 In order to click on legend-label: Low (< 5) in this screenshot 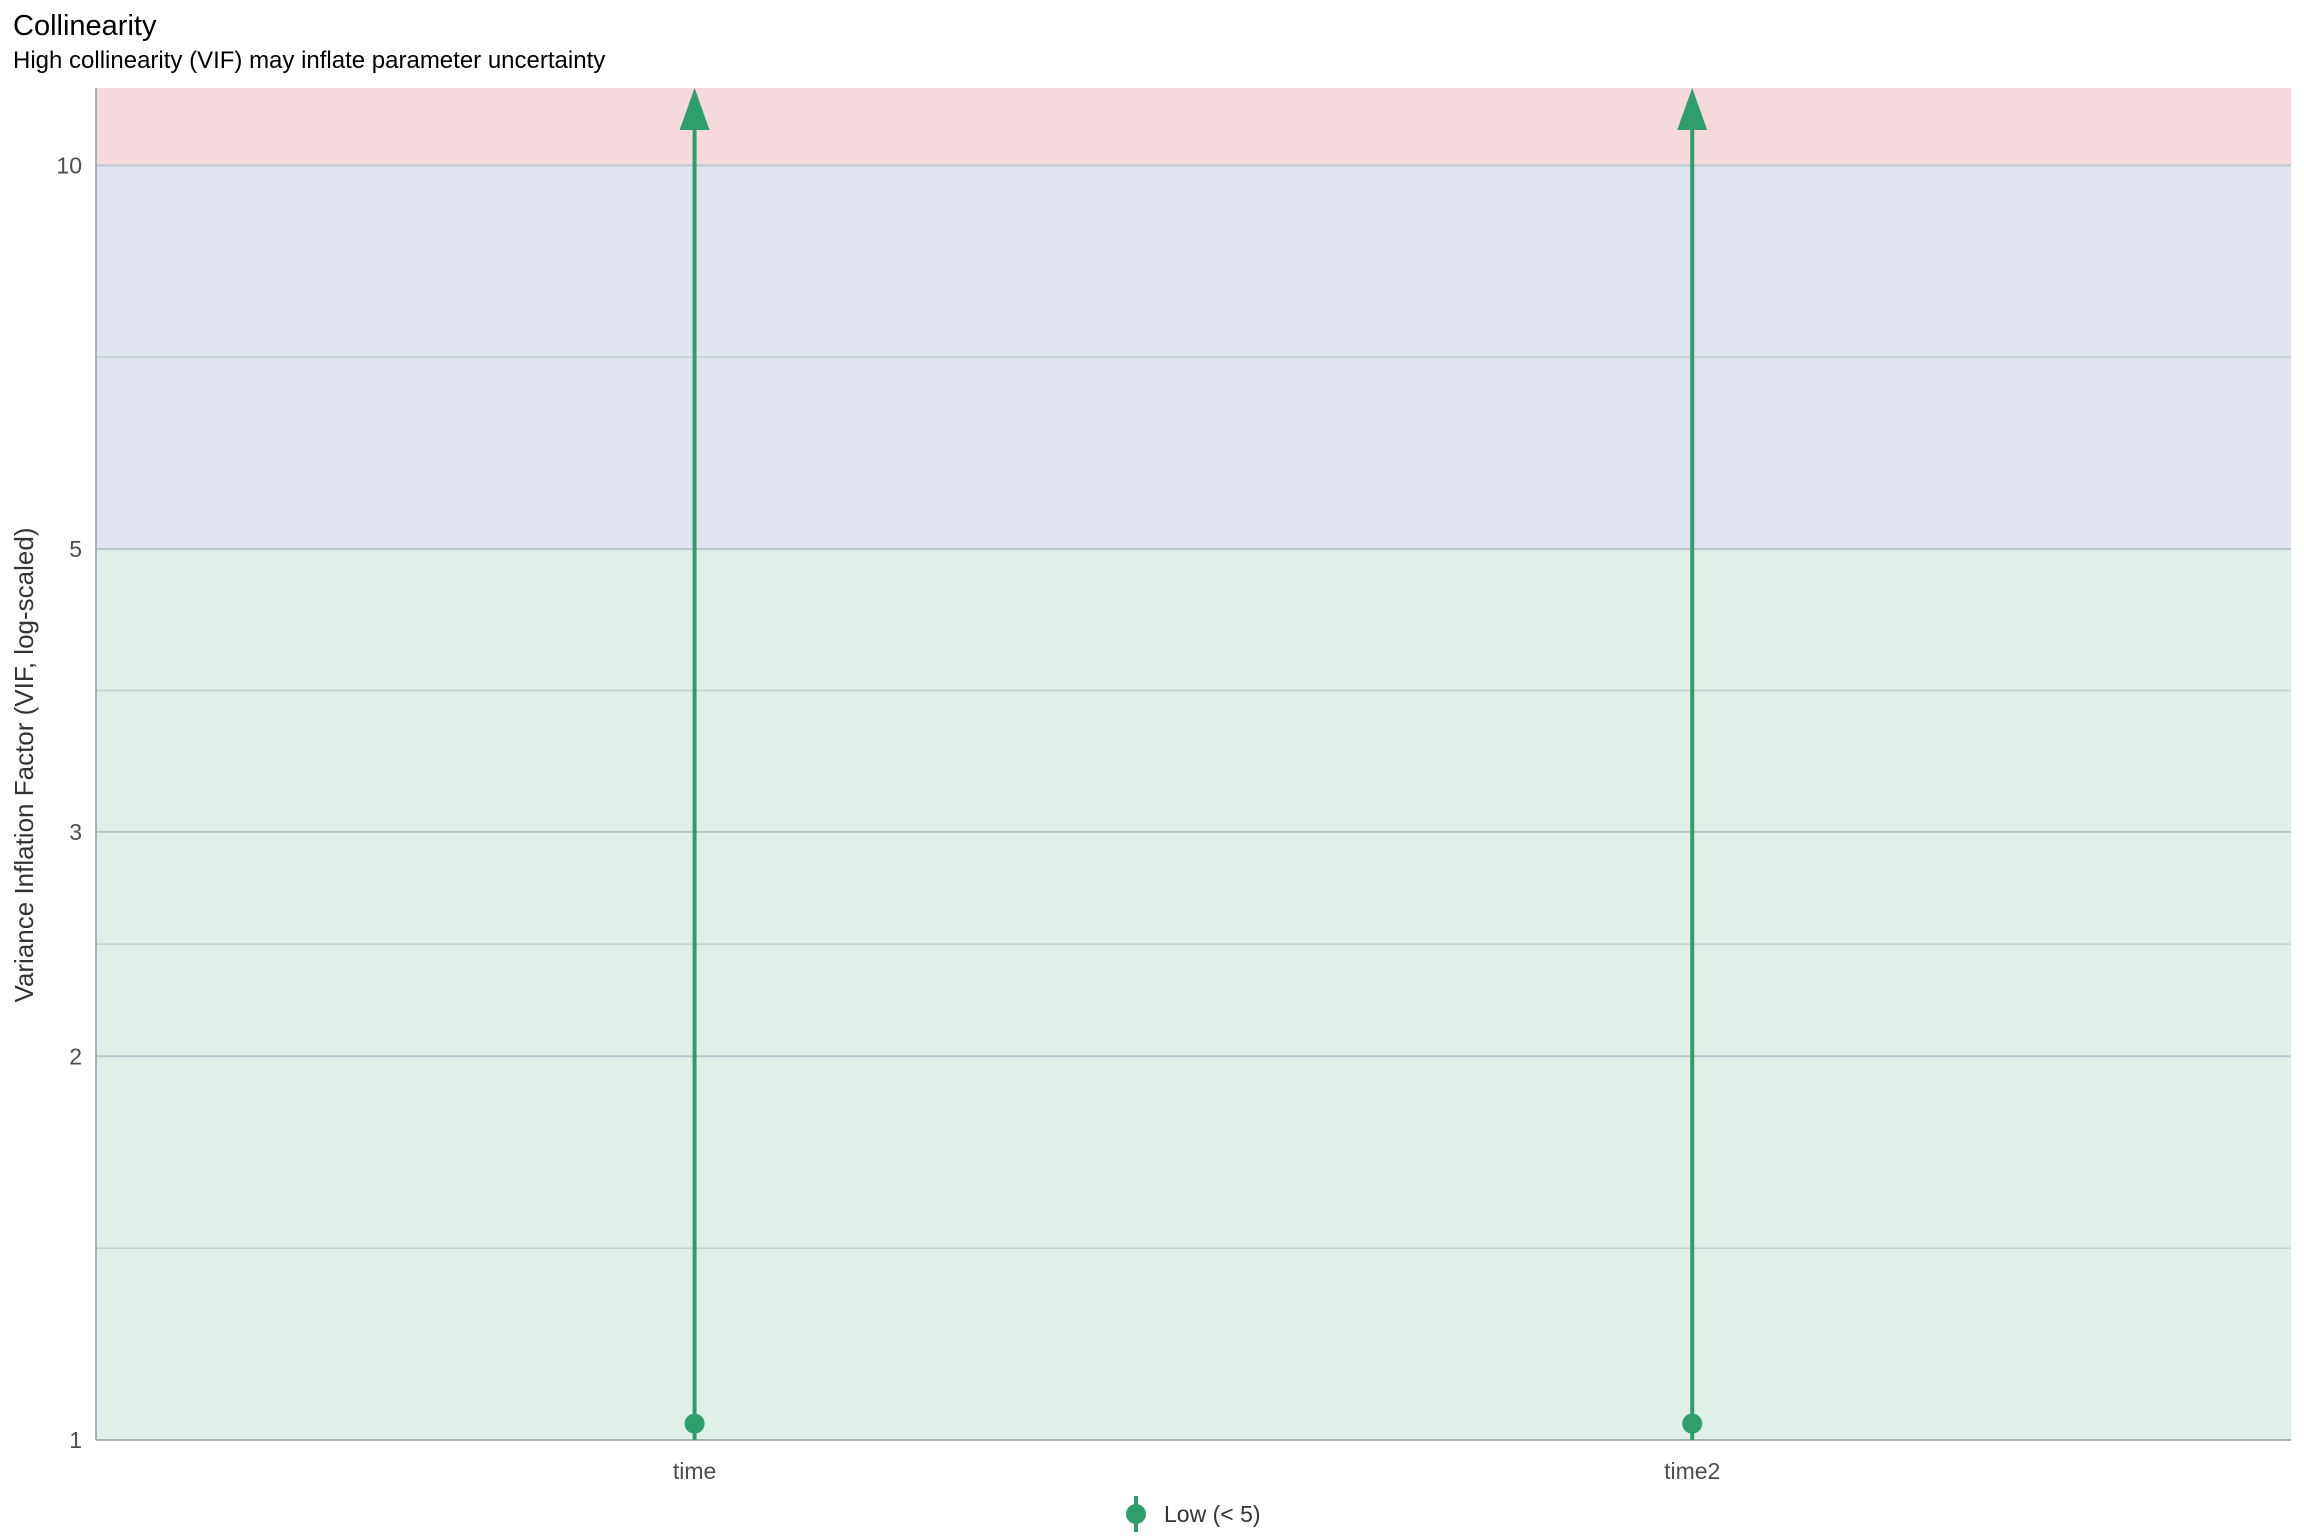, I will do `click(1212, 1514)`.